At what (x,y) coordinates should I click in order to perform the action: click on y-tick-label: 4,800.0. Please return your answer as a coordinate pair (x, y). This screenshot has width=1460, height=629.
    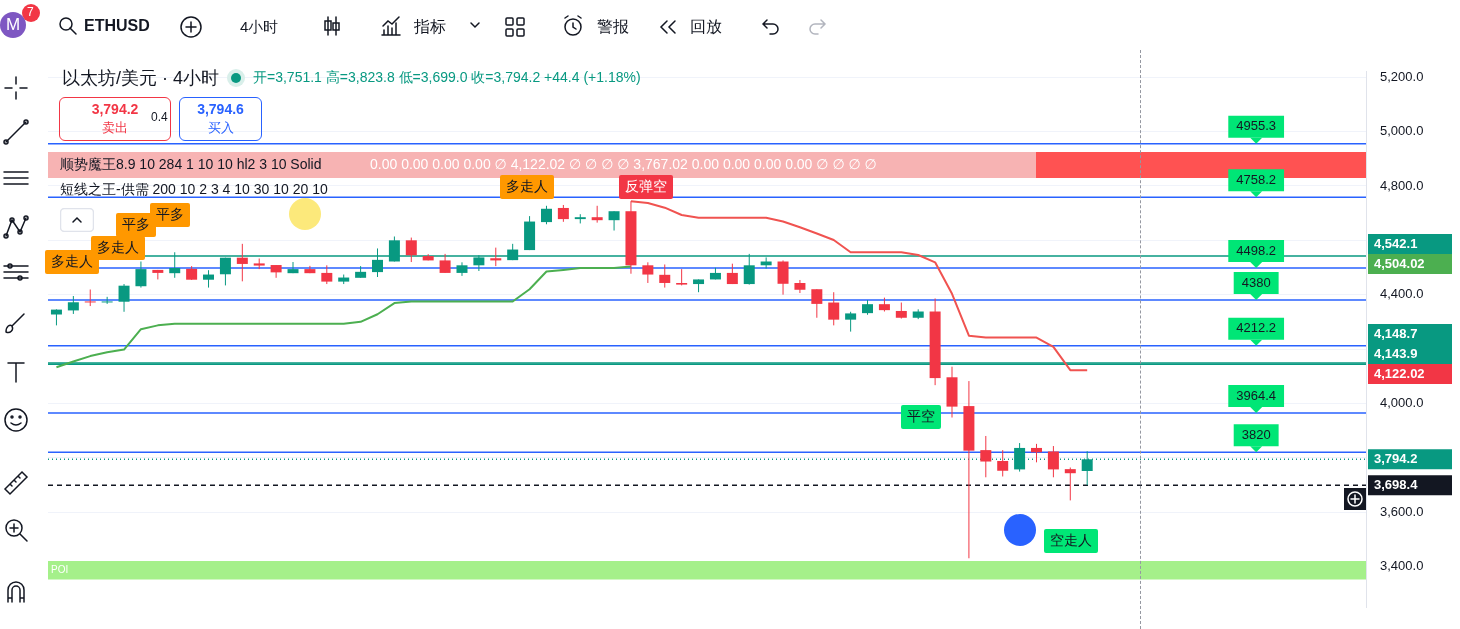
    Looking at the image, I should click on (1402, 185).